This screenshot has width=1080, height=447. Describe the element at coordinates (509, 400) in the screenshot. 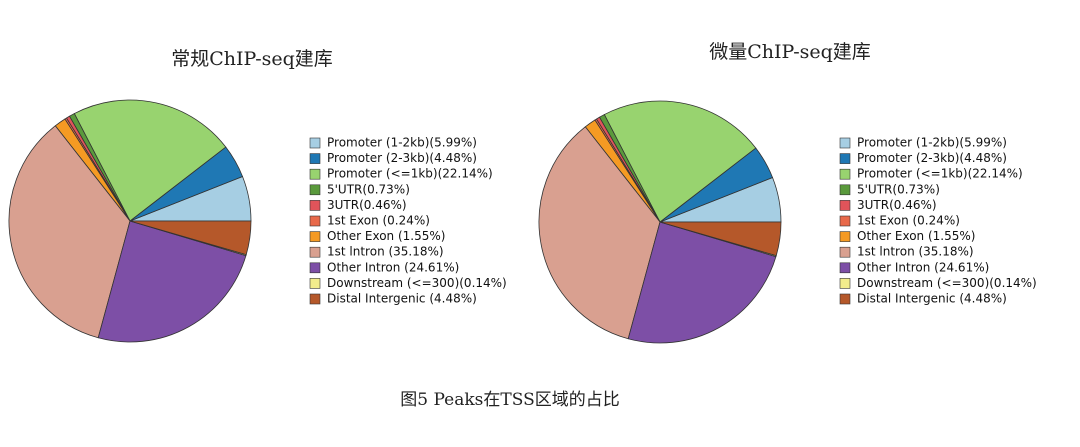

I see `figure-caption: 图5 Peaks在TSS区域的占比` at that location.